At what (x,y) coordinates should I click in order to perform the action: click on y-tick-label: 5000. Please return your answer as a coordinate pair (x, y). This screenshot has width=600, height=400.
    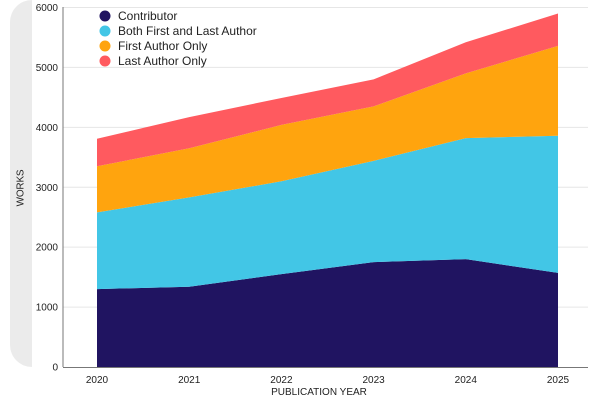
    Looking at the image, I should click on (47, 68).